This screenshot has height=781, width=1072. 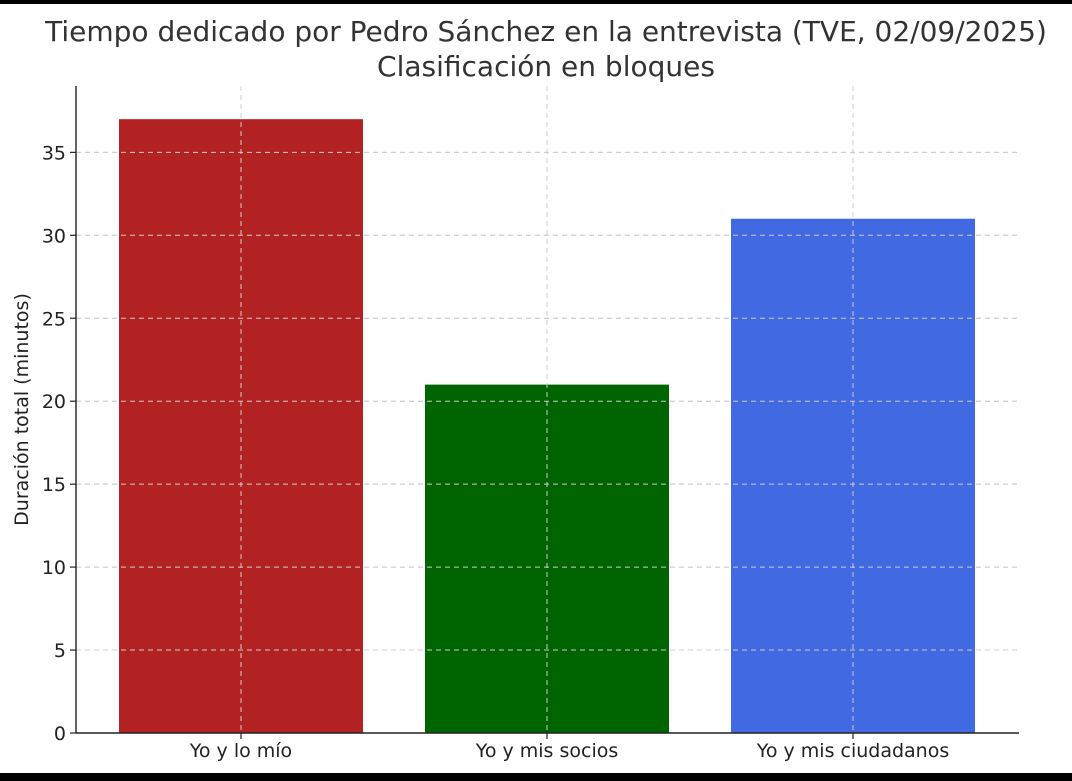 What do you see at coordinates (853, 751) in the screenshot?
I see `x-tick-label: Yo y mis ciudadanos` at bounding box center [853, 751].